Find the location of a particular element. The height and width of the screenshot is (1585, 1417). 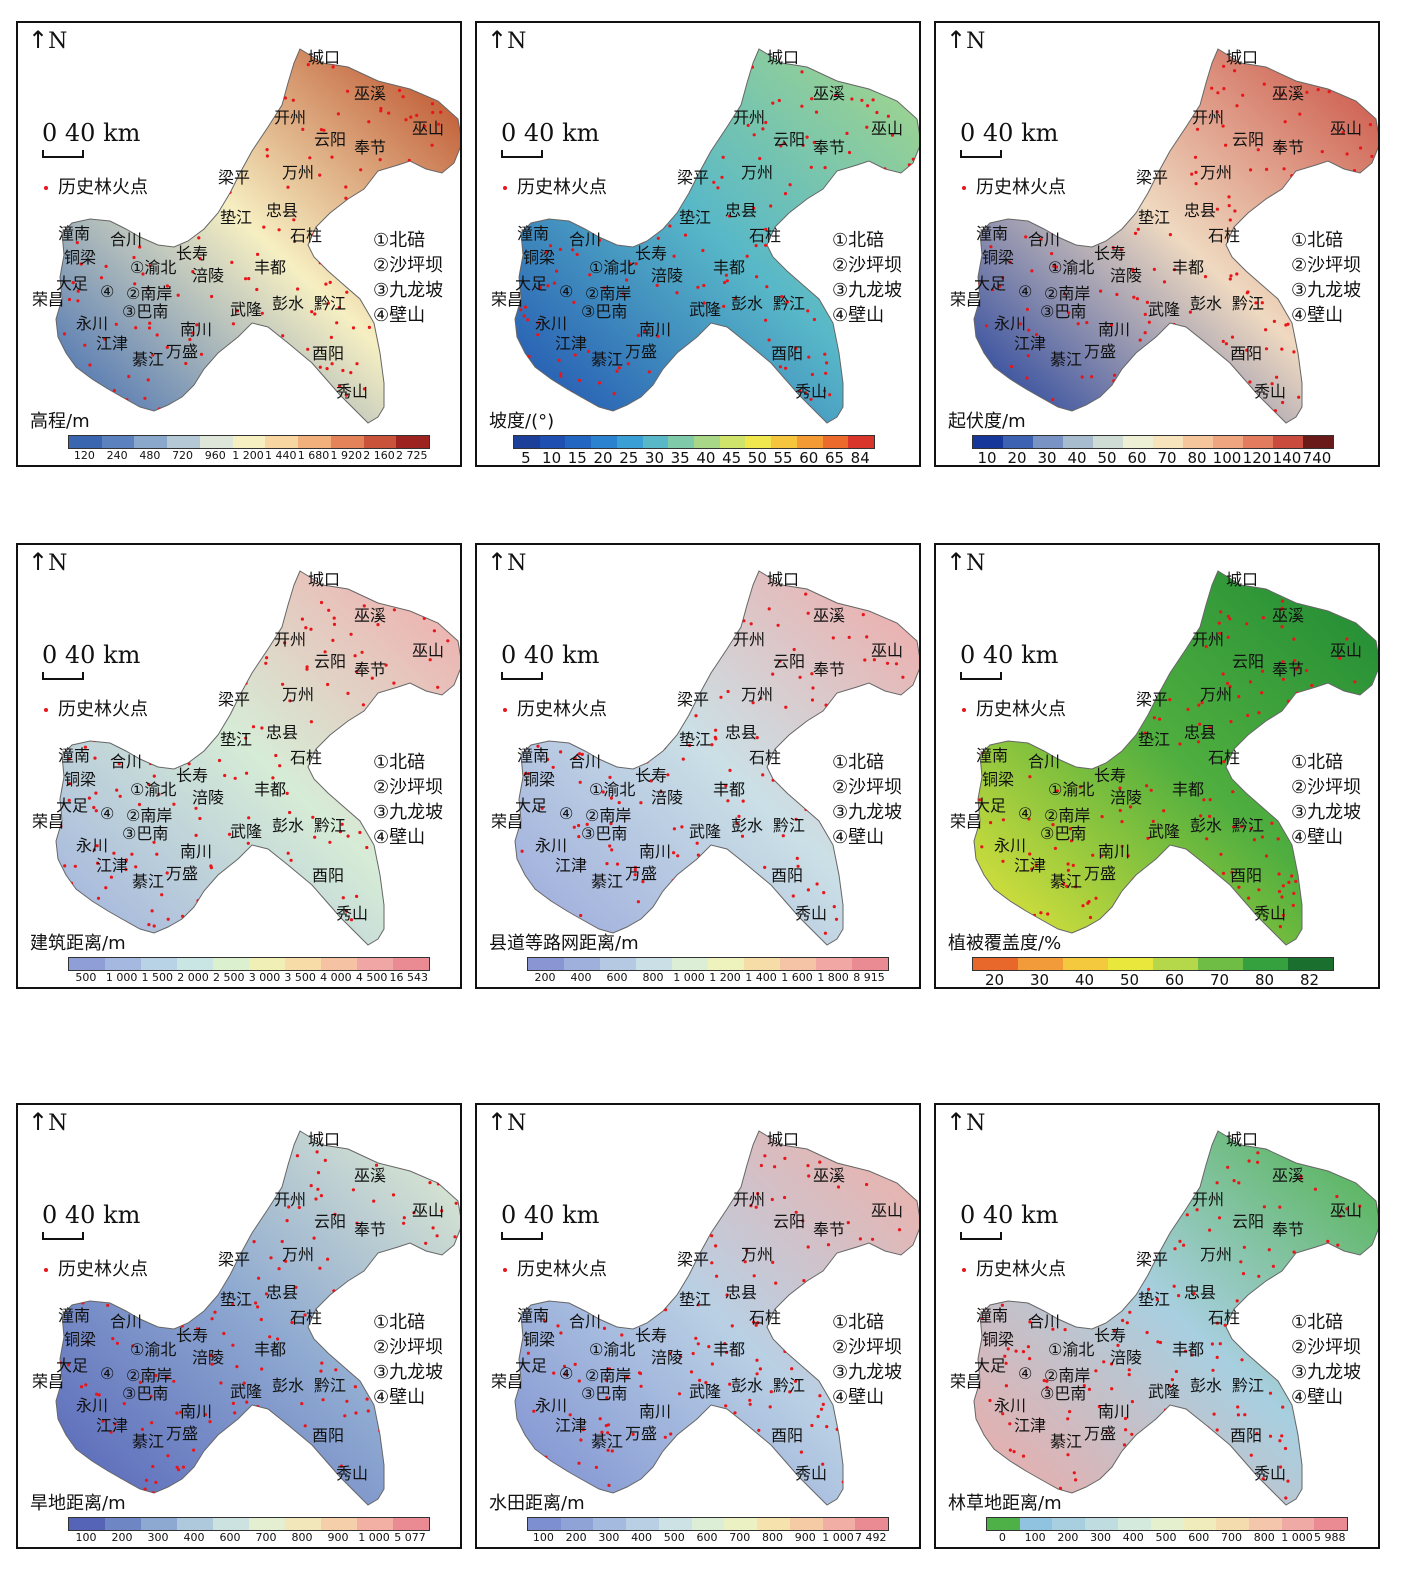

region-outline is located at coordinates (257, 1318).